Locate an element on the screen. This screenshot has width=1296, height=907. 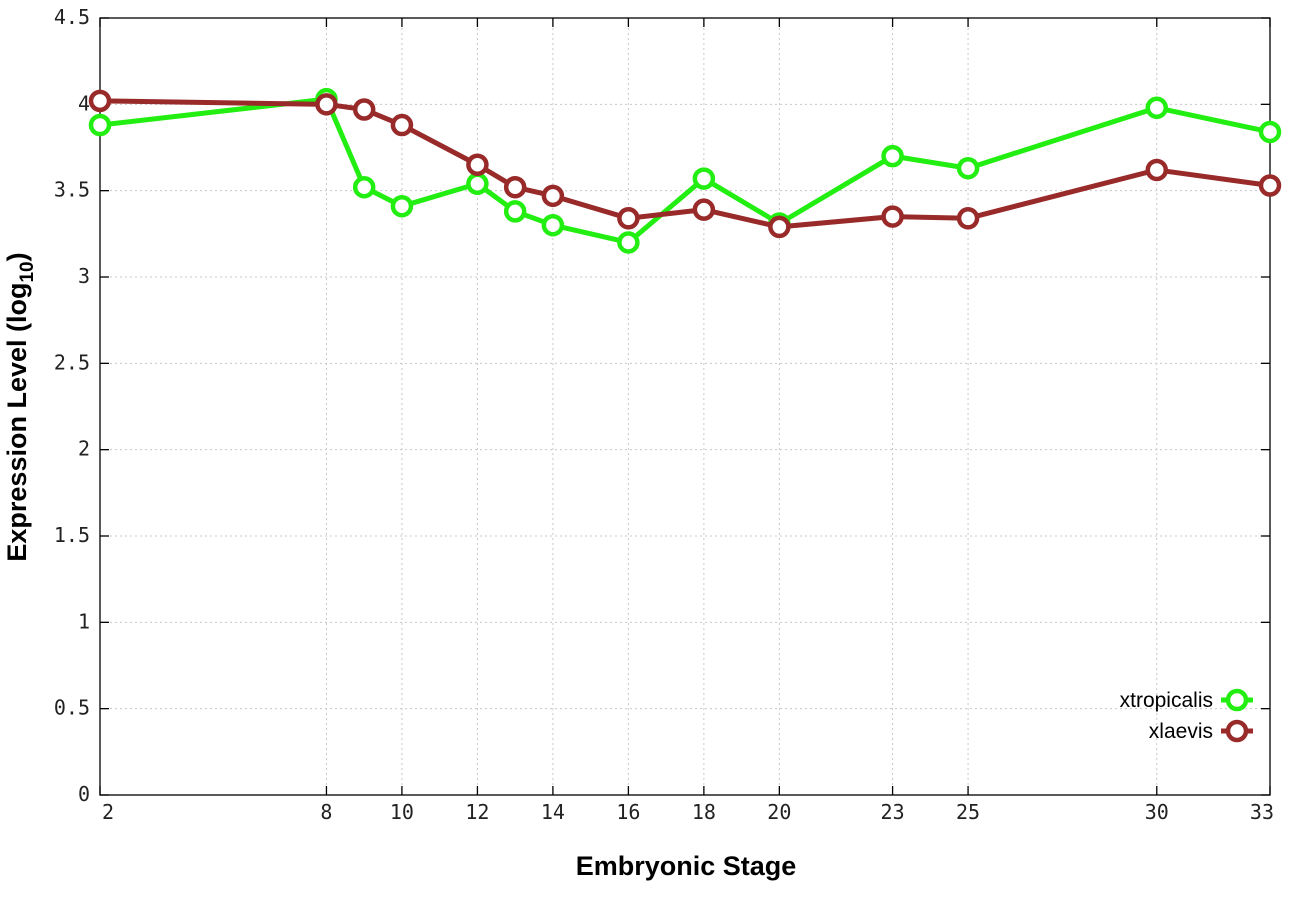
y-tick-label: 2 is located at coordinates (84, 449).